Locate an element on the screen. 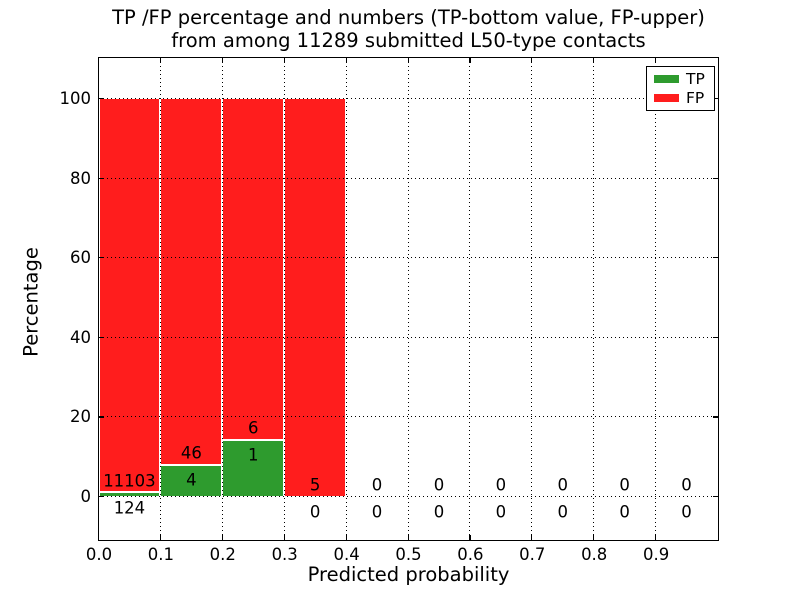 The width and height of the screenshot is (800, 600). legend: TP FP is located at coordinates (680, 88).